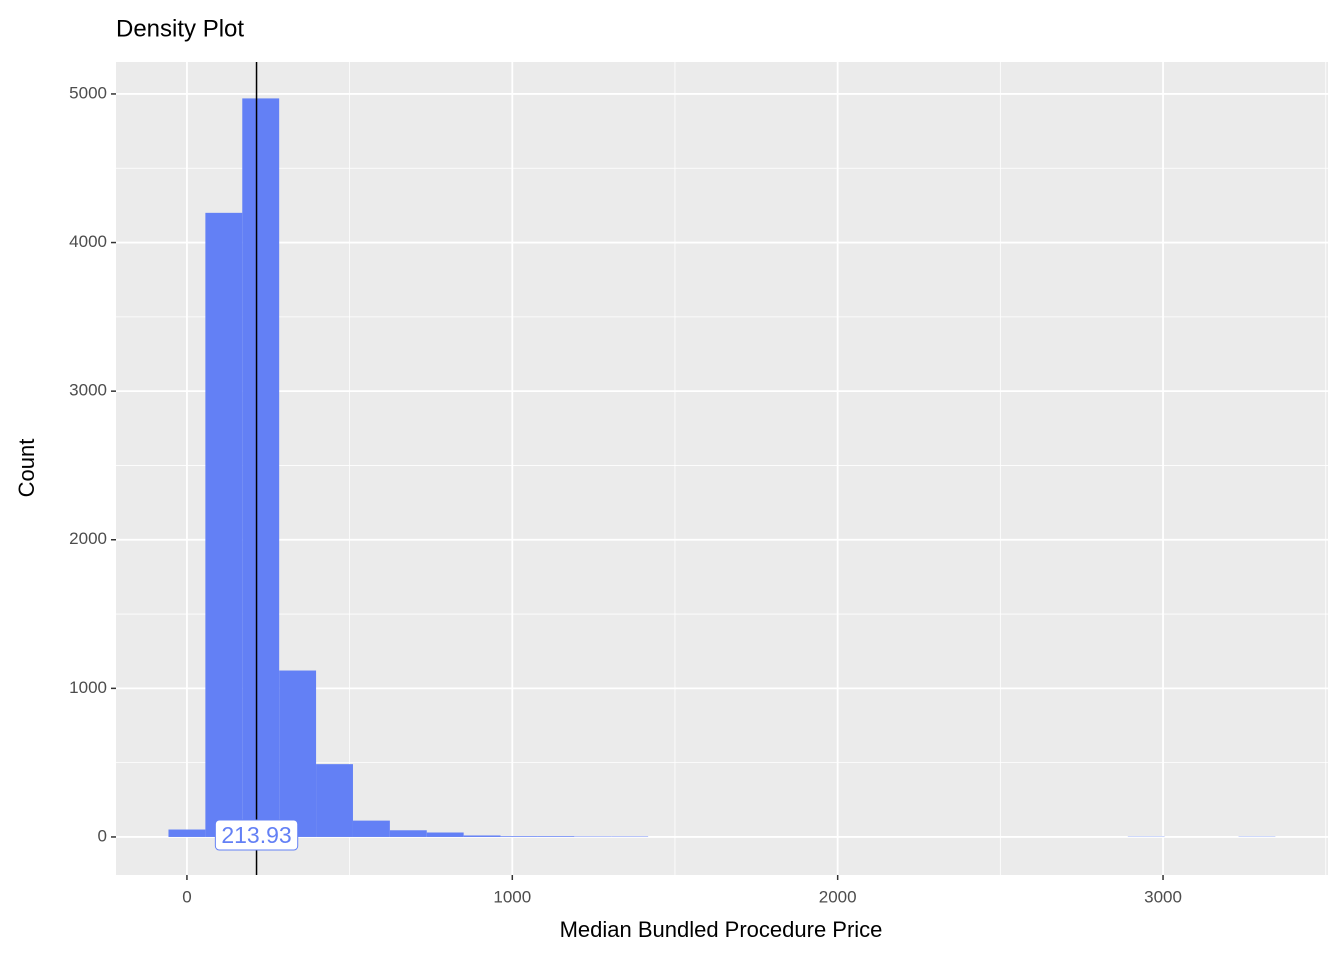 The height and width of the screenshot is (965, 1344). I want to click on x-tick-label: 2000, so click(838, 896).